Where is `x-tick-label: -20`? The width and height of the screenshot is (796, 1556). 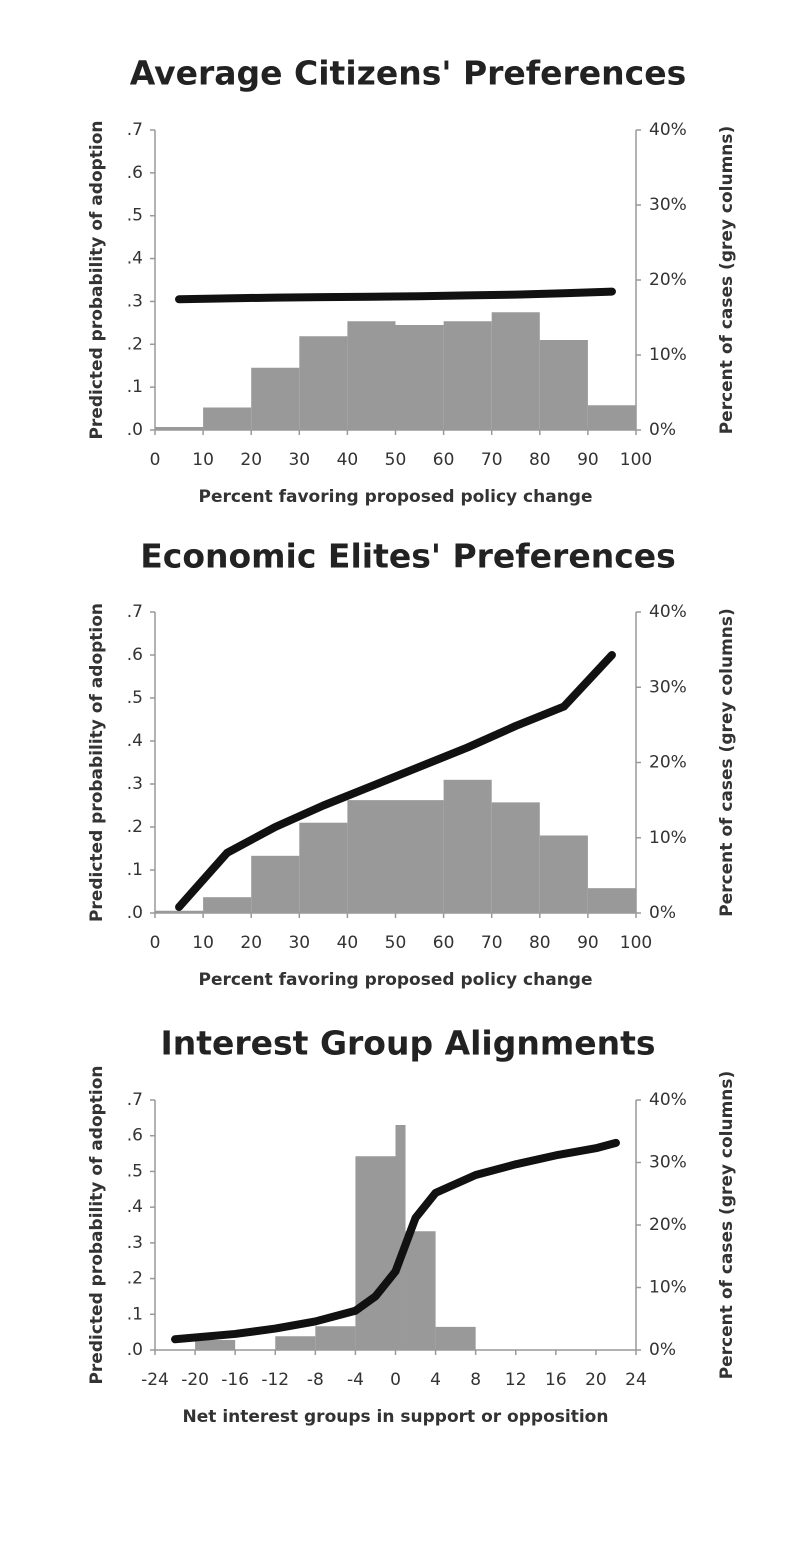
x-tick-label: -20 is located at coordinates (195, 1380).